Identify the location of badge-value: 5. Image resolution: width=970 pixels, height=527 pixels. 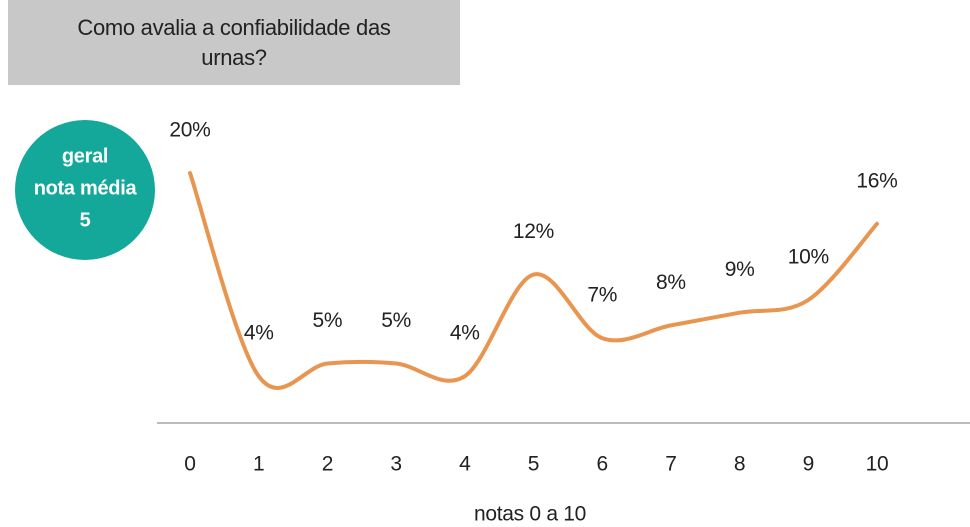
(85, 220).